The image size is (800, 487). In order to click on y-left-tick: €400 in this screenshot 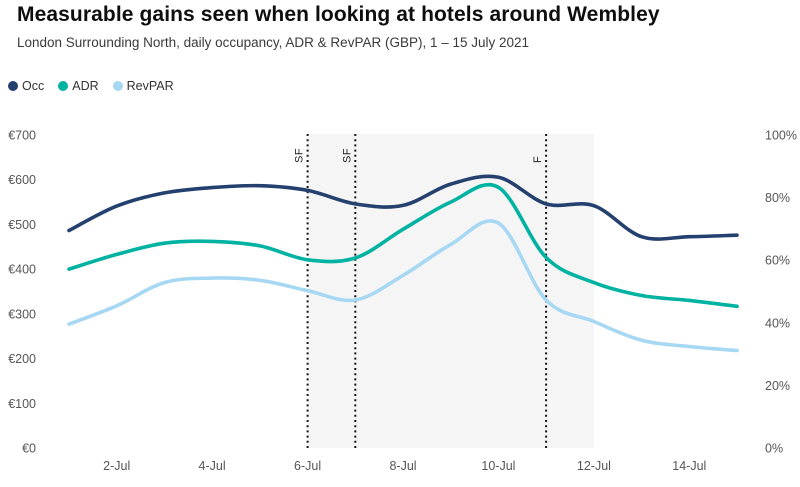, I will do `click(22, 270)`.